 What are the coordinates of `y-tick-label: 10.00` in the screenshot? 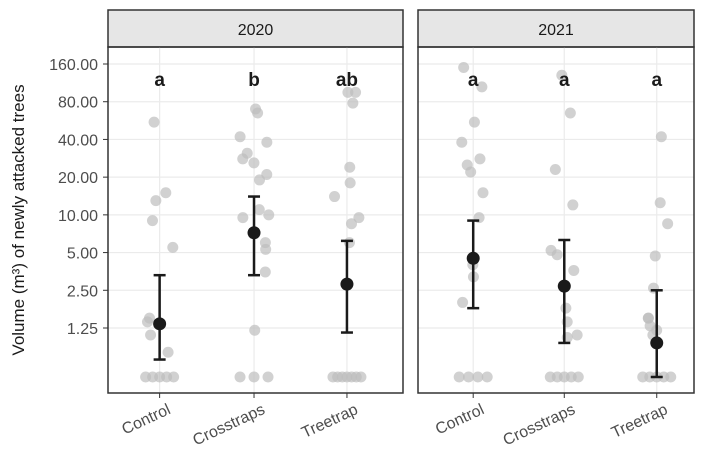 It's located at (78, 216).